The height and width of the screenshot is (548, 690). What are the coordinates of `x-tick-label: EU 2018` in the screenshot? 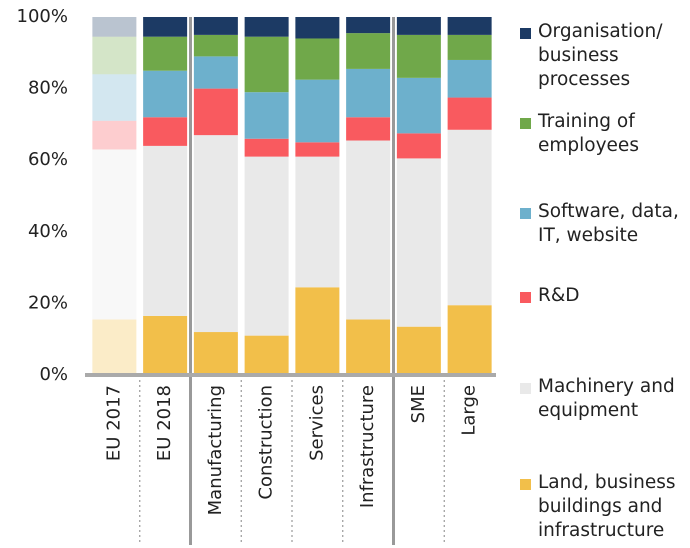 It's located at (164, 423).